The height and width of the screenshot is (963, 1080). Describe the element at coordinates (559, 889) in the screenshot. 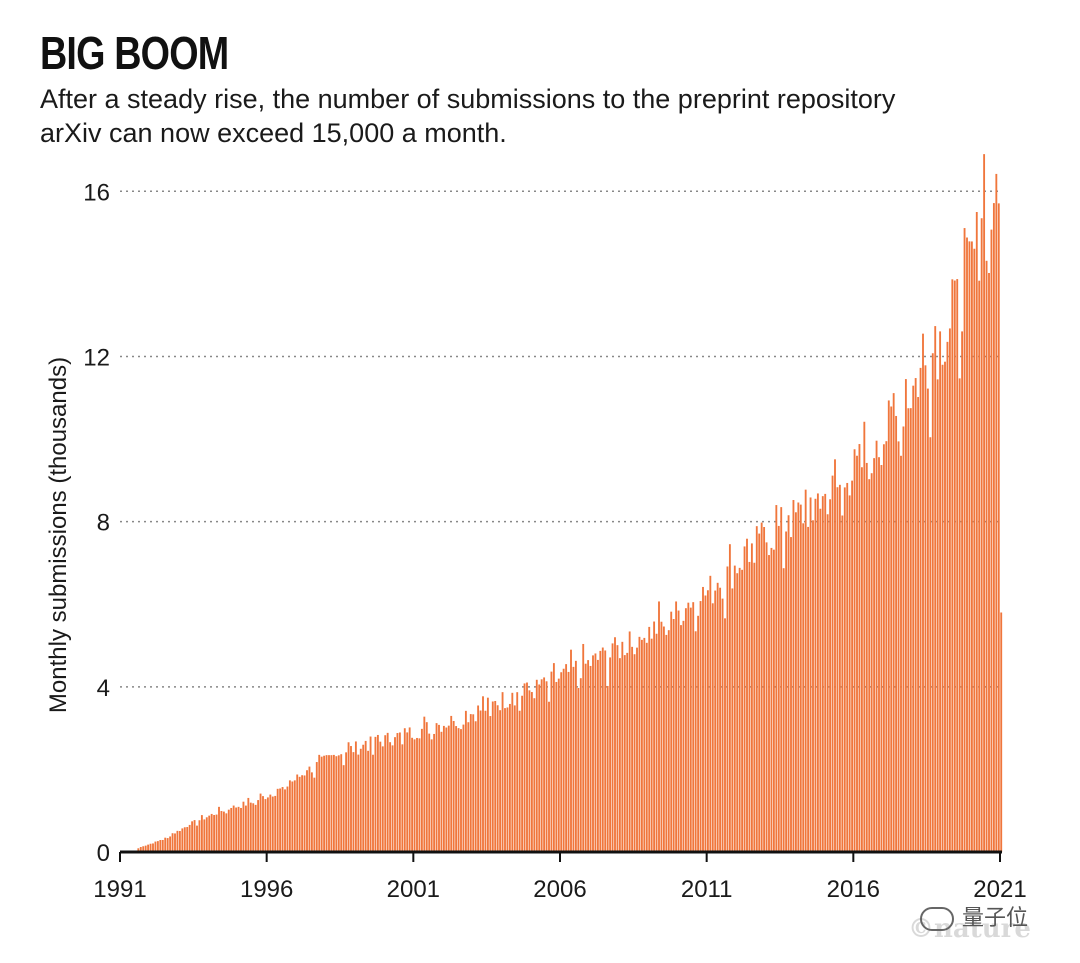

I see `x-tick-label: 2006` at that location.